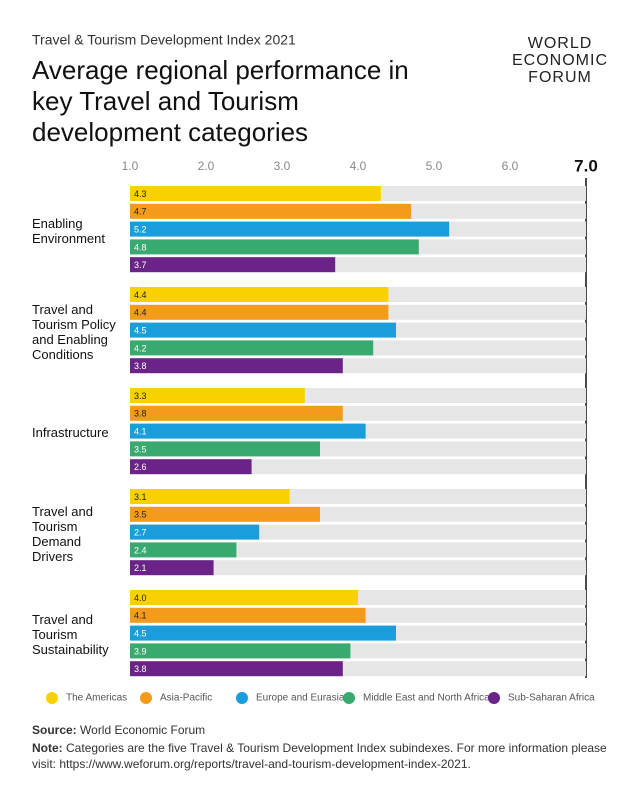  Describe the element at coordinates (140, 598) in the screenshot. I see `value-label: 4.0` at that location.